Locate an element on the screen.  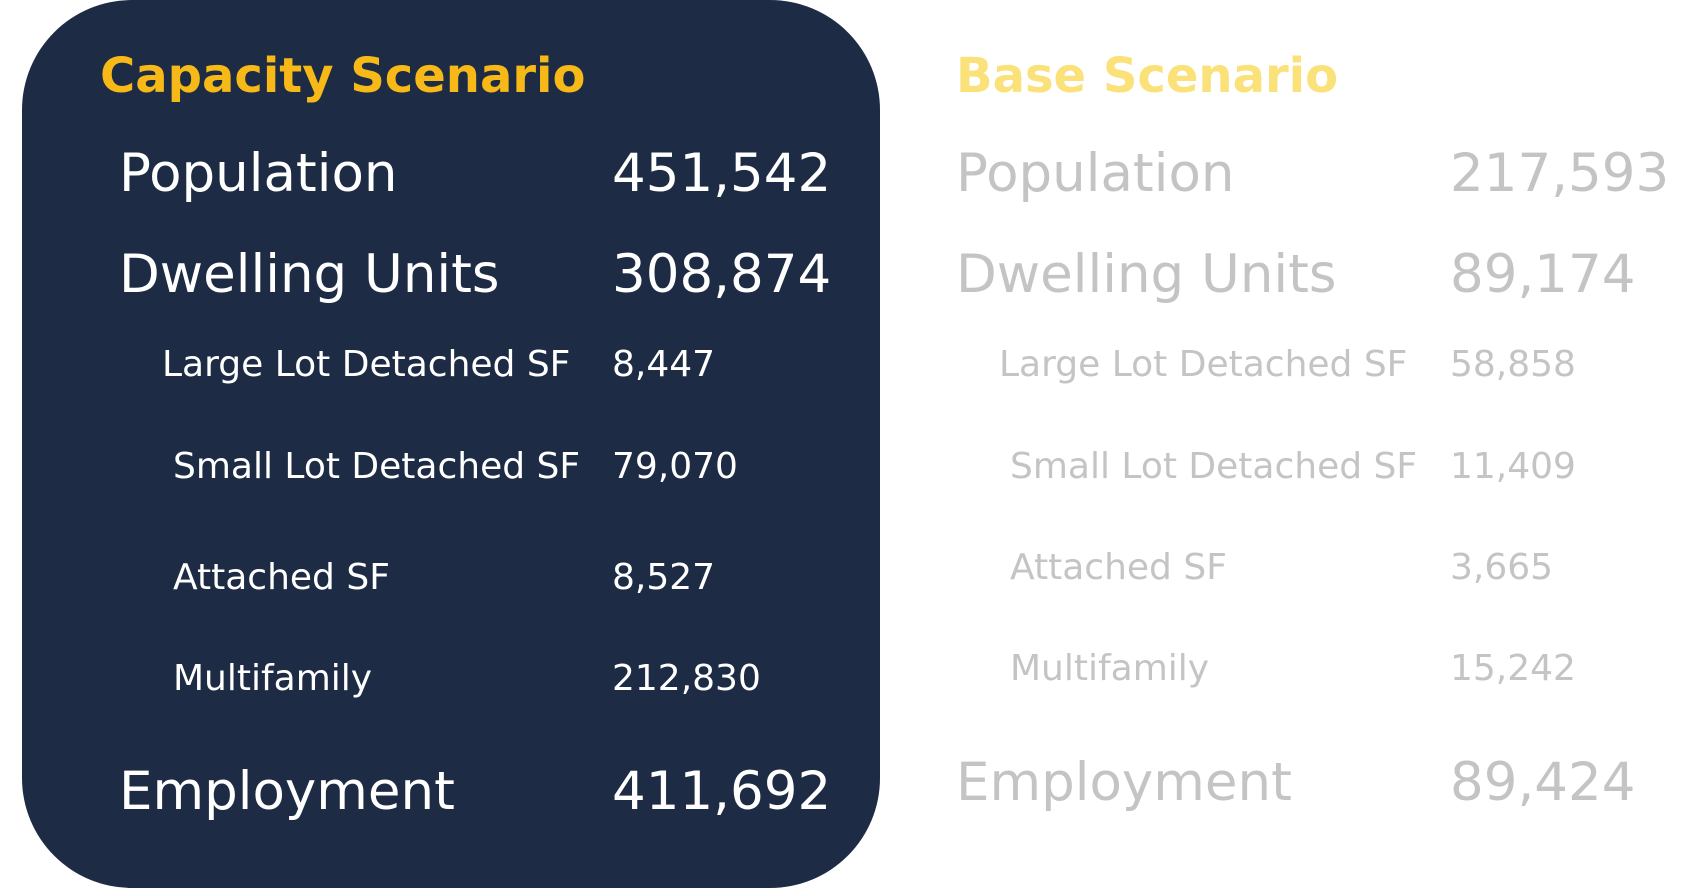
capacity-dwelling-units-value: 308,874 is located at coordinates (722, 274).